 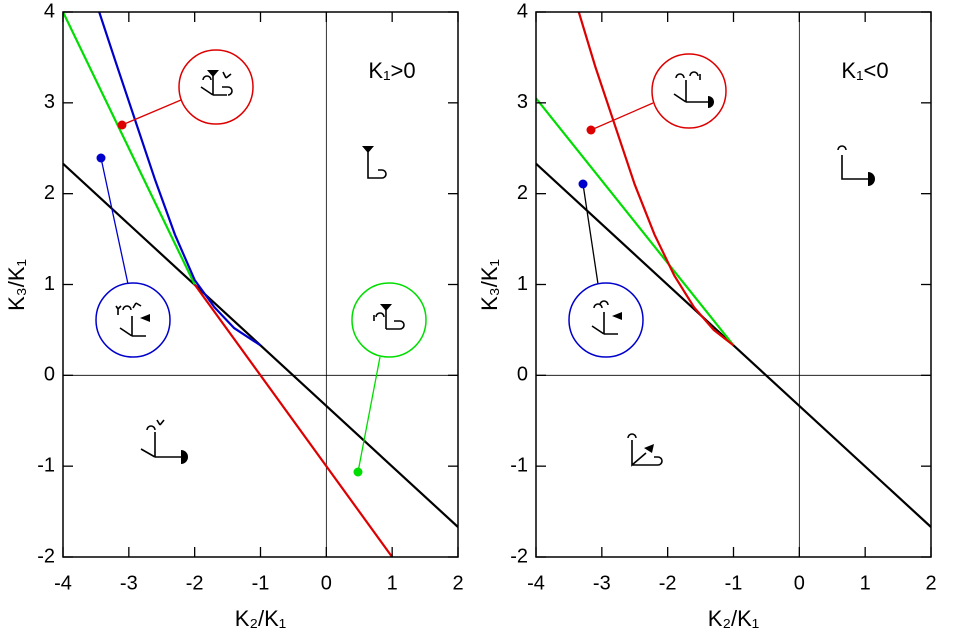 I want to click on panel-annotation: K₁>0, so click(x=391, y=70).